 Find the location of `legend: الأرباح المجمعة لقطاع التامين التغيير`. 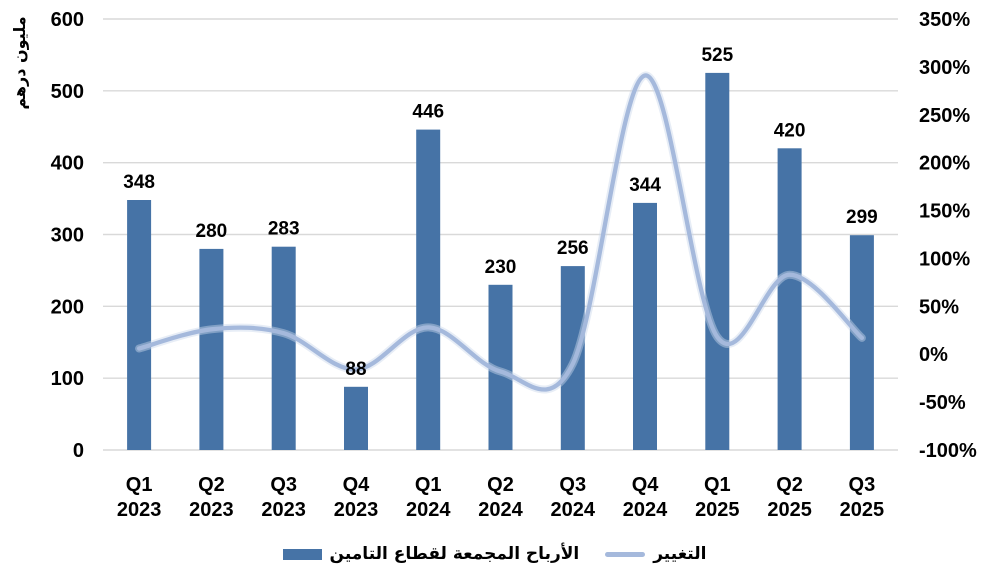

legend: الأرباح المجمعة لقطاع التامين التغيير is located at coordinates (494, 554).